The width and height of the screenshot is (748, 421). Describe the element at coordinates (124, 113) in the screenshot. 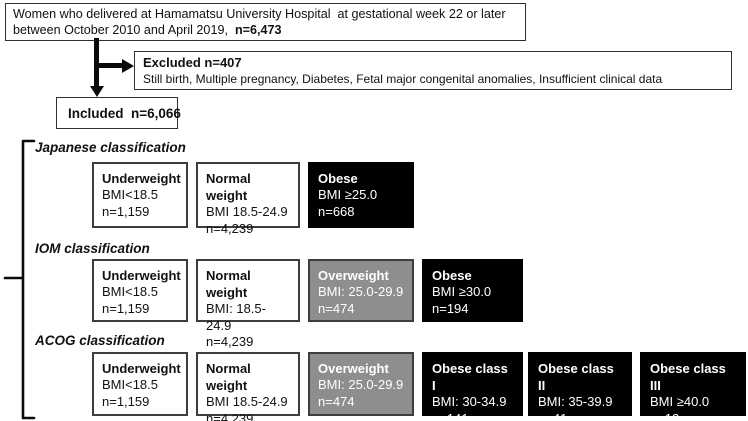

I see `included-label: Included n=6,066` at that location.